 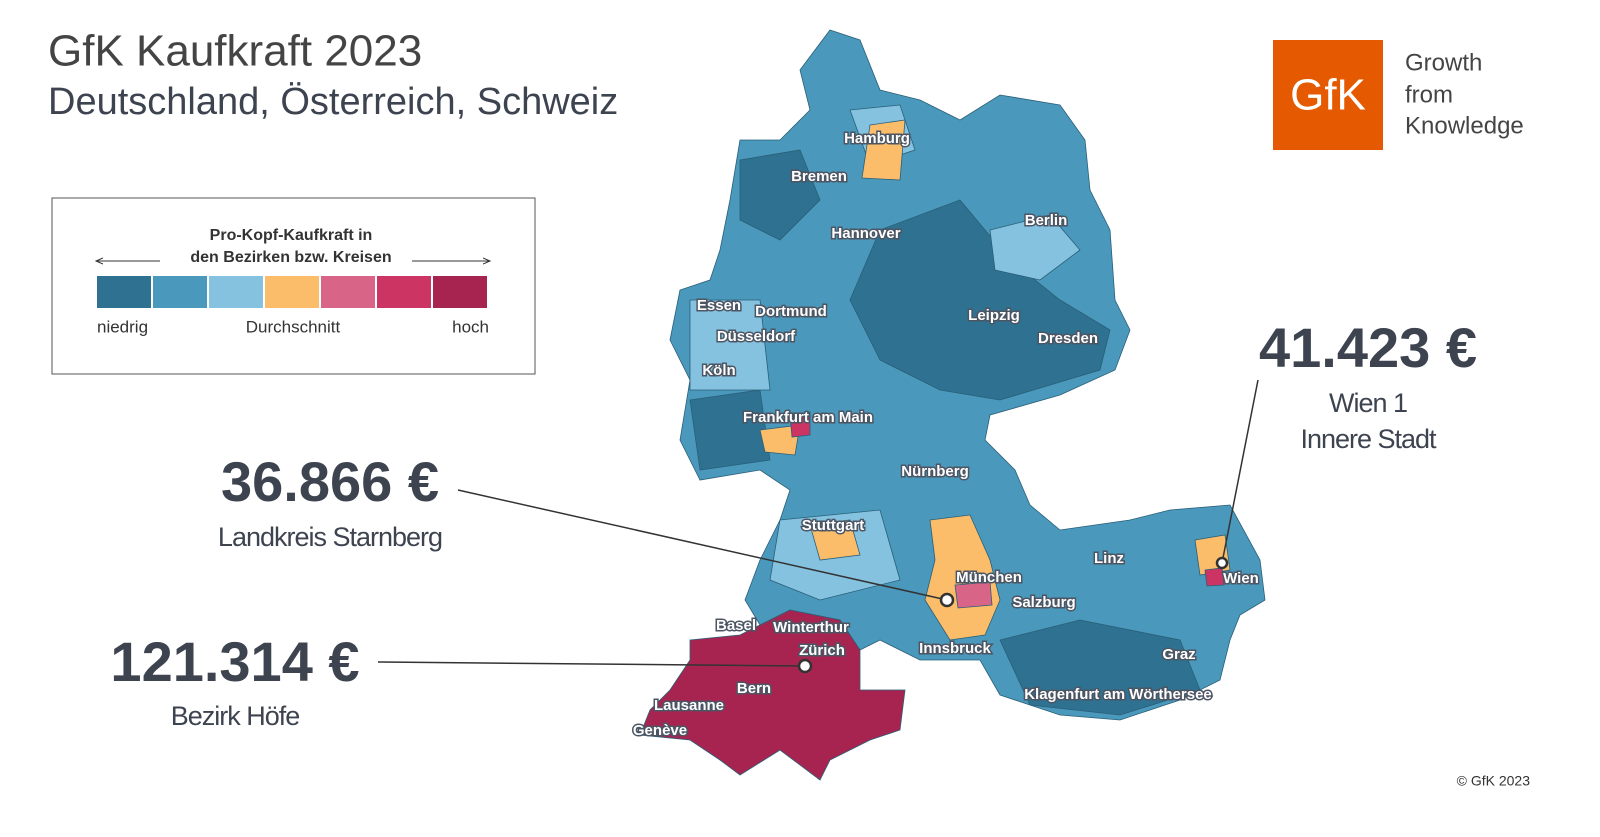 I want to click on city-label: Nürnberg, so click(x=935, y=471).